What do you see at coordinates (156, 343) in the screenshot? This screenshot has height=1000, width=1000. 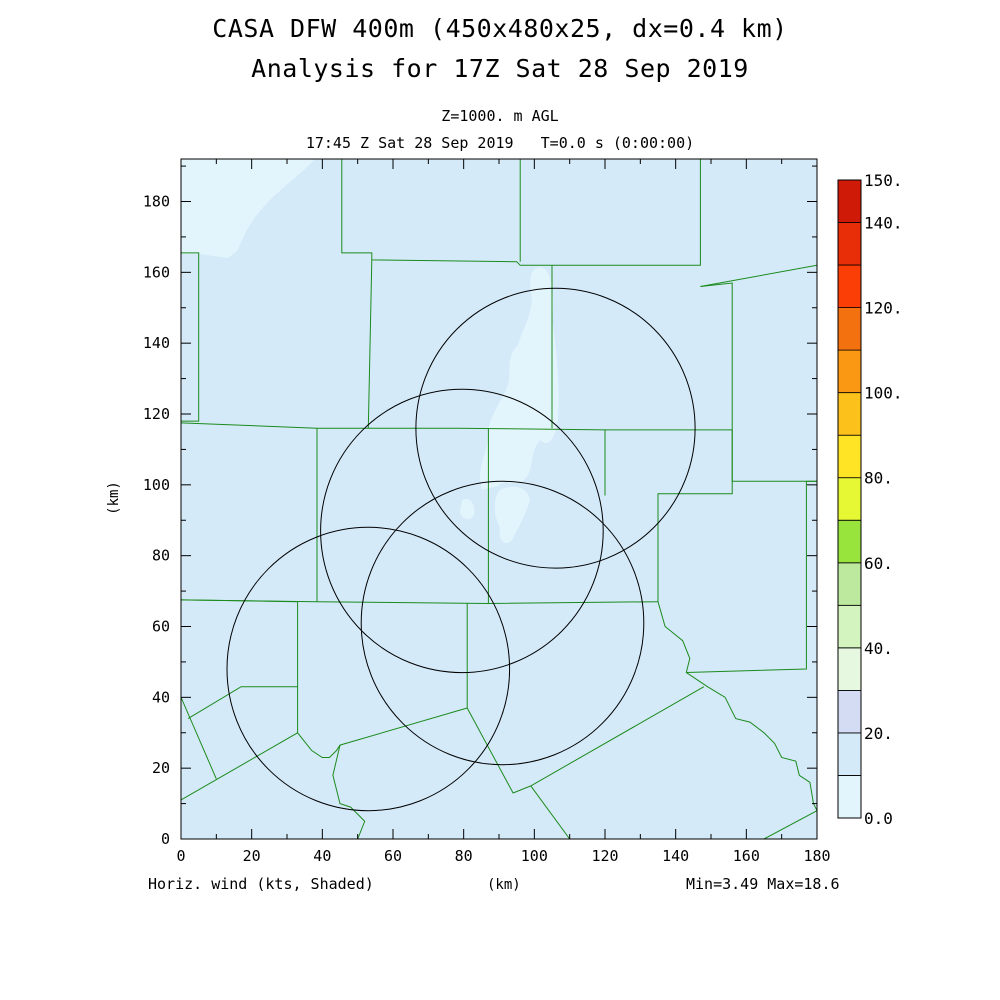 I see `y-tick-label: 140` at bounding box center [156, 343].